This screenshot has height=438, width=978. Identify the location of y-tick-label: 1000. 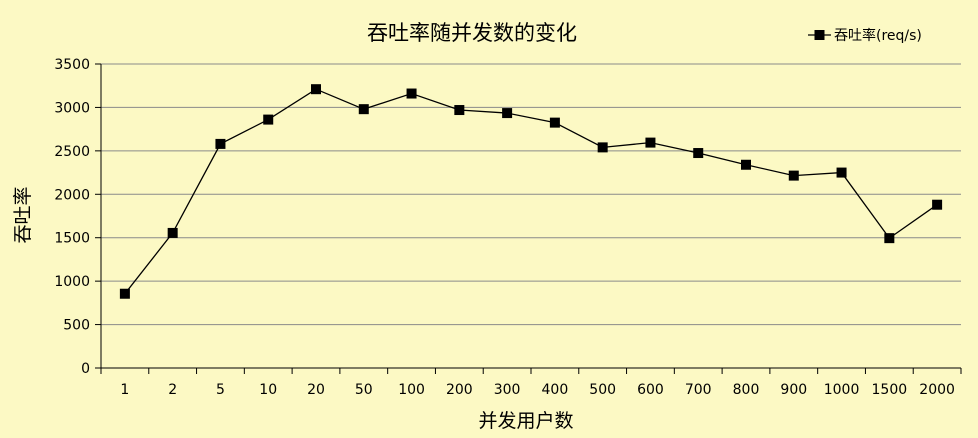
(72, 282).